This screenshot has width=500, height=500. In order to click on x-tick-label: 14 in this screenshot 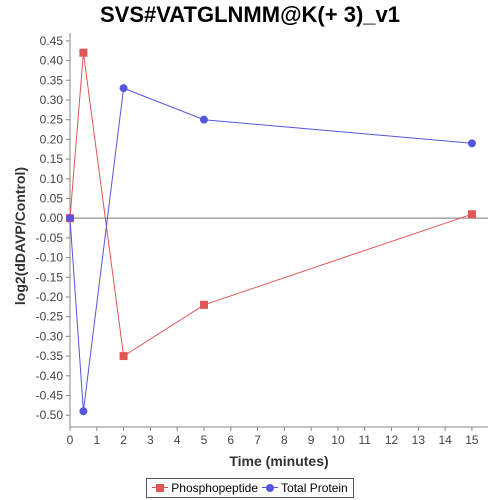, I will do `click(445, 440)`.